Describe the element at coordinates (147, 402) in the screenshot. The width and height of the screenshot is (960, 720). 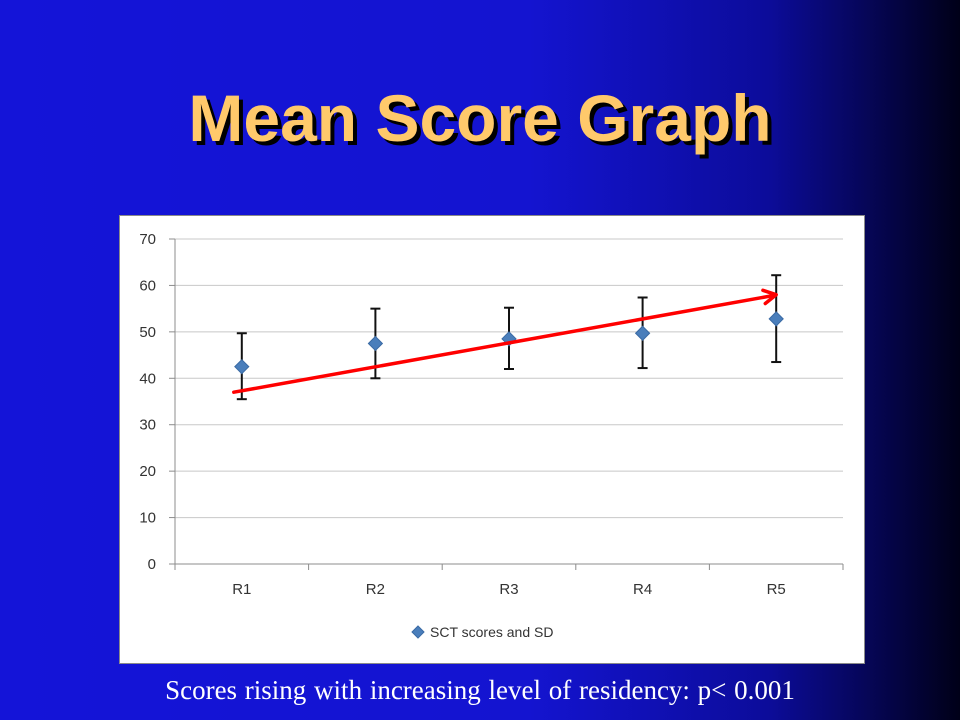
I see `y-tick-labels: 0 10 20 30 40 50 60 70` at that location.